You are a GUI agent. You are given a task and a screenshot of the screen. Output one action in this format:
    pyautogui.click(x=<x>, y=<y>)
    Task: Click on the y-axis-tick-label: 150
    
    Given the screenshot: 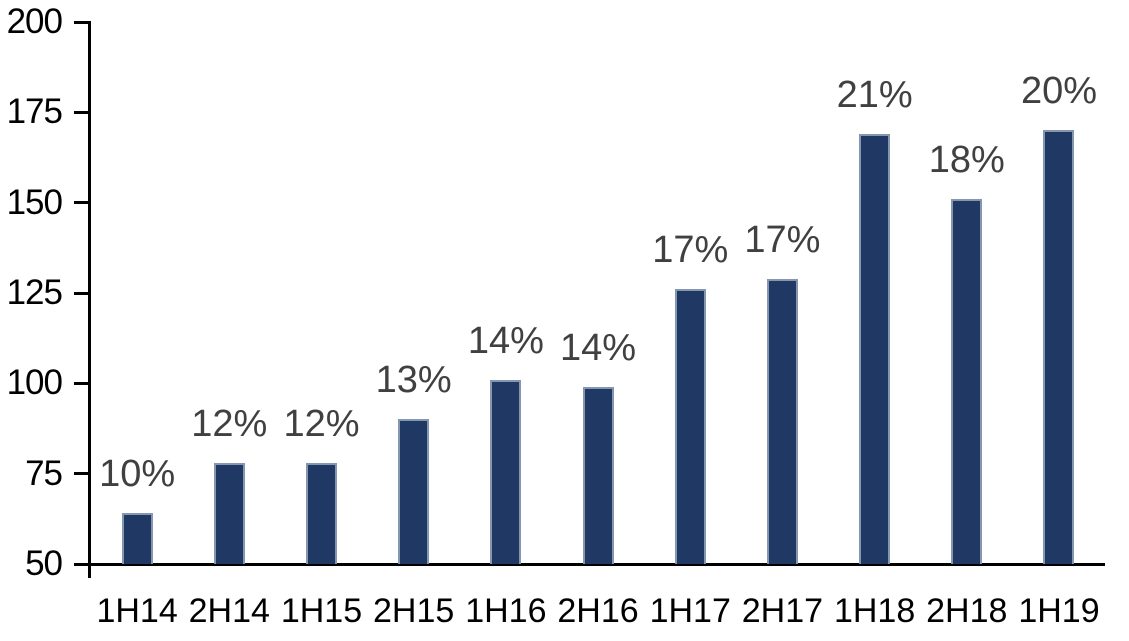 What is the action you would take?
    pyautogui.click(x=34, y=202)
    